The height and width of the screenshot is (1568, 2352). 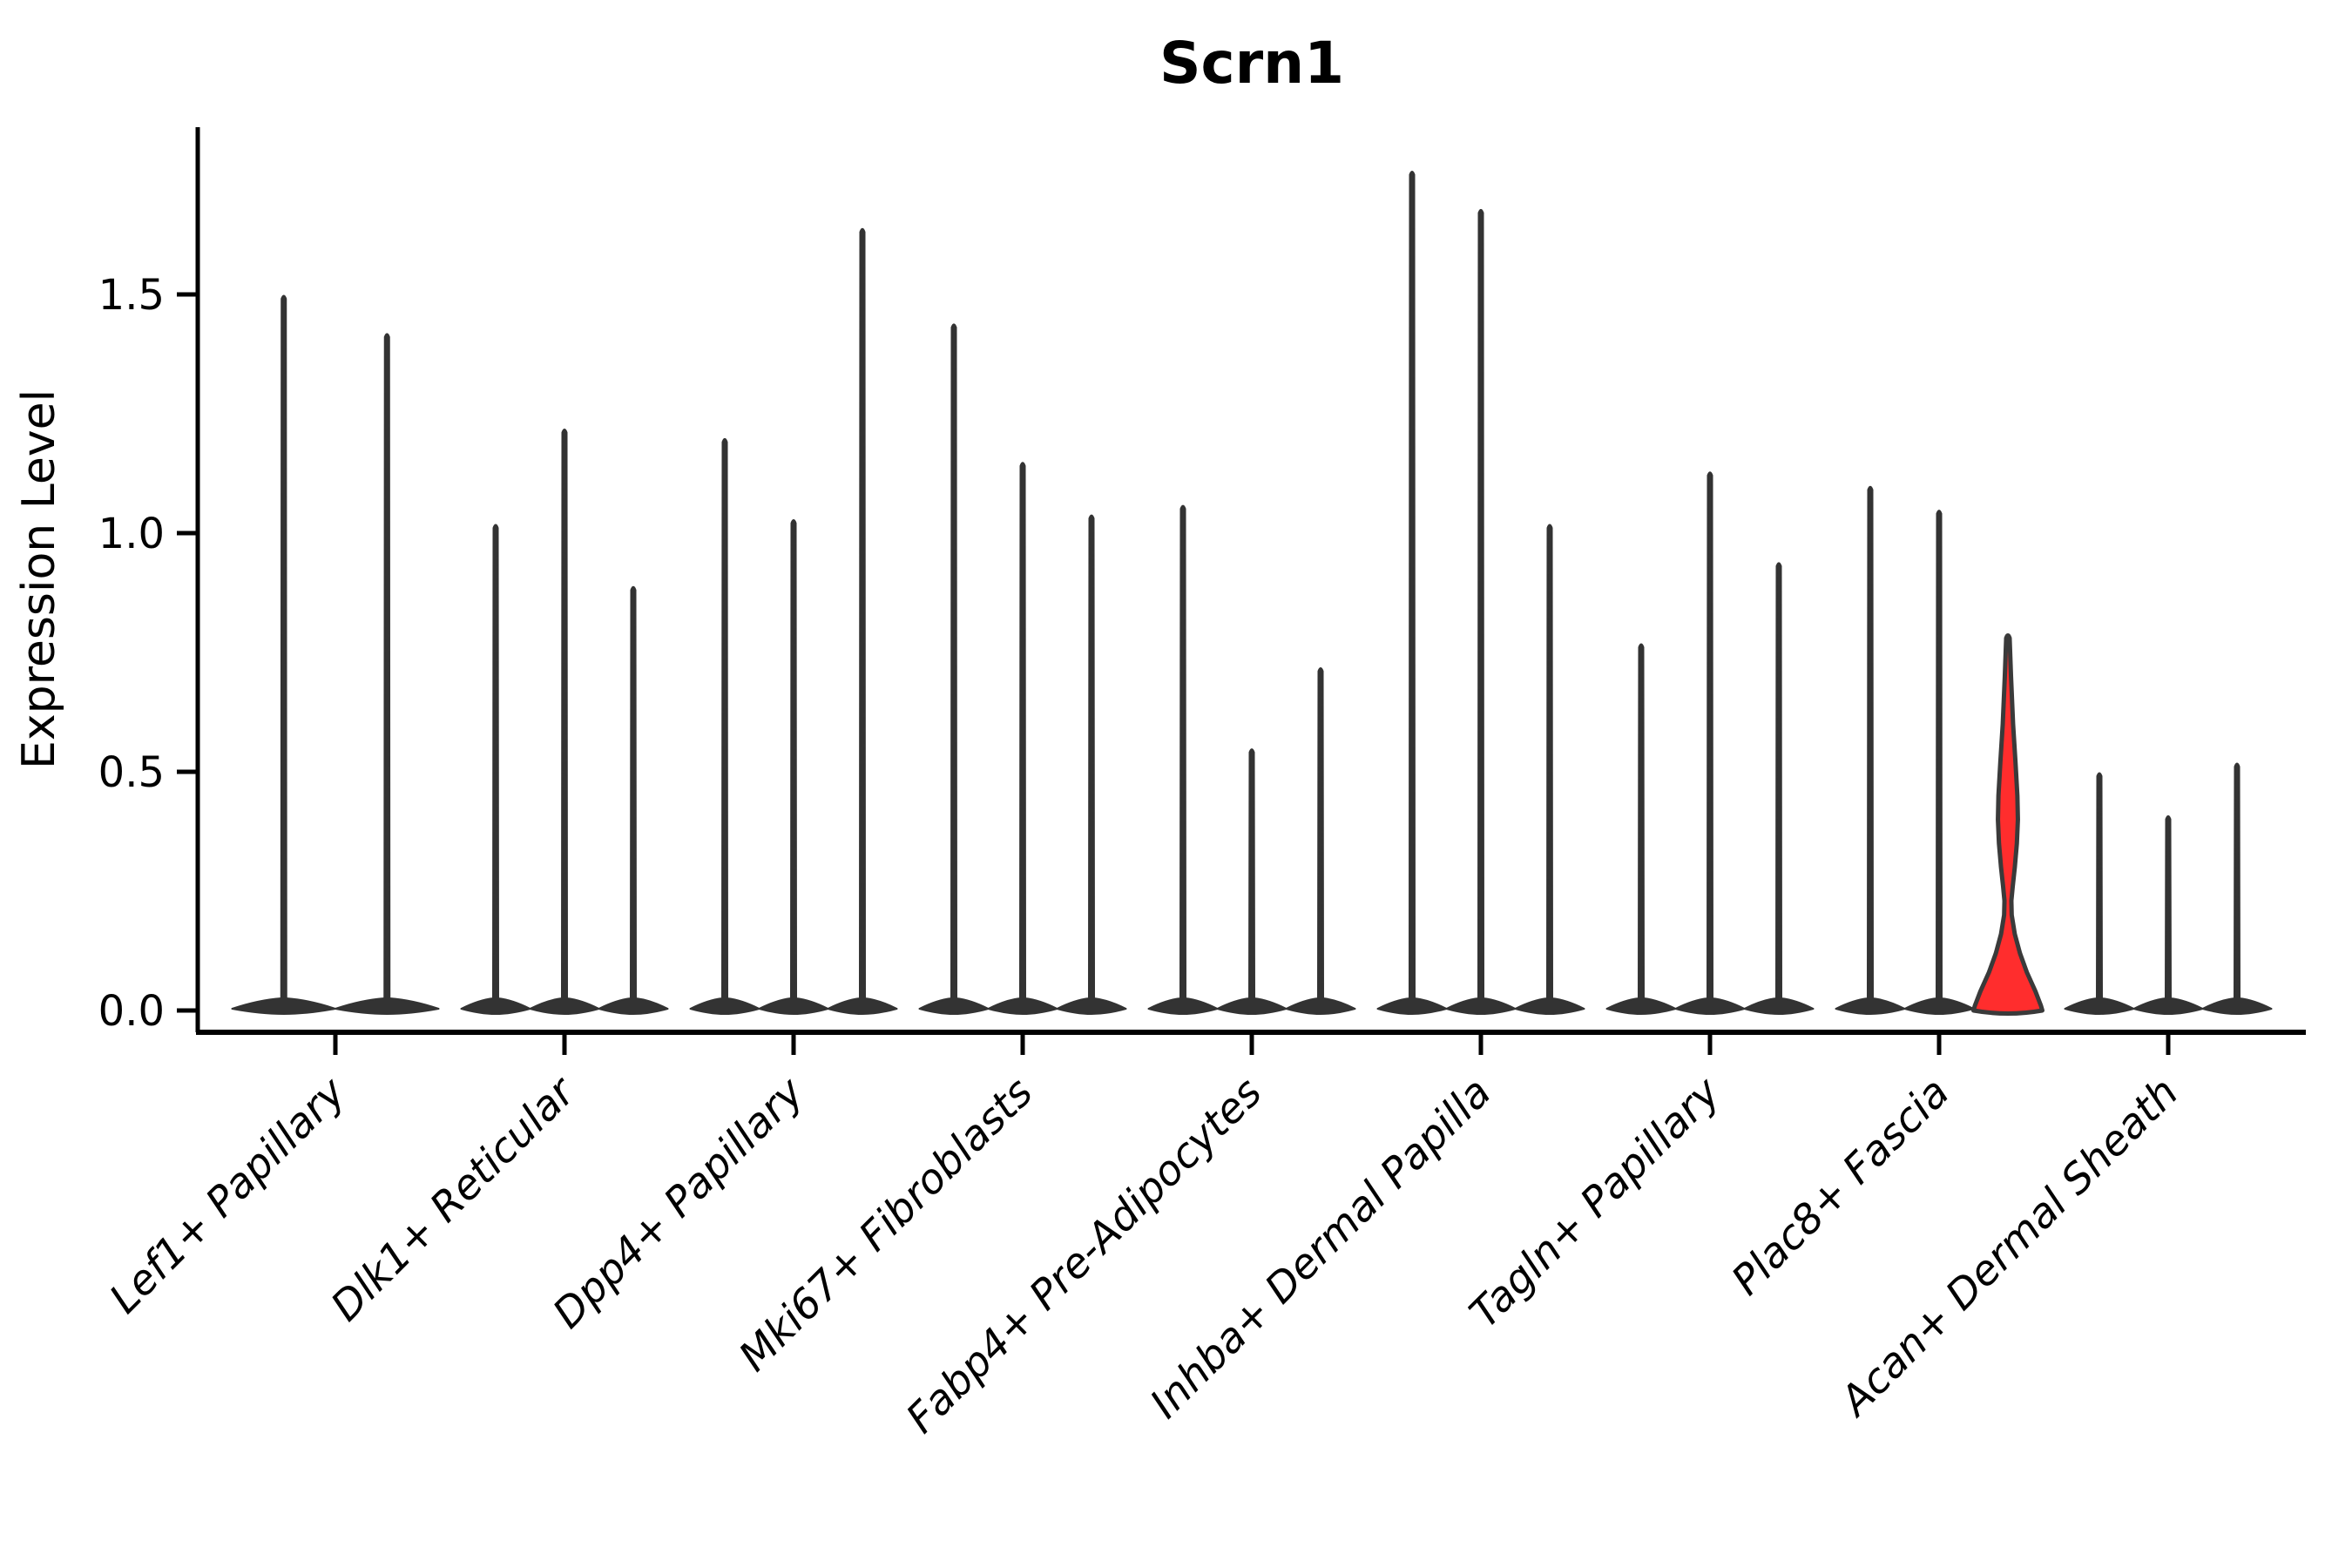 What do you see at coordinates (39, 579) in the screenshot?
I see `y-axis-label: Expression Level` at bounding box center [39, 579].